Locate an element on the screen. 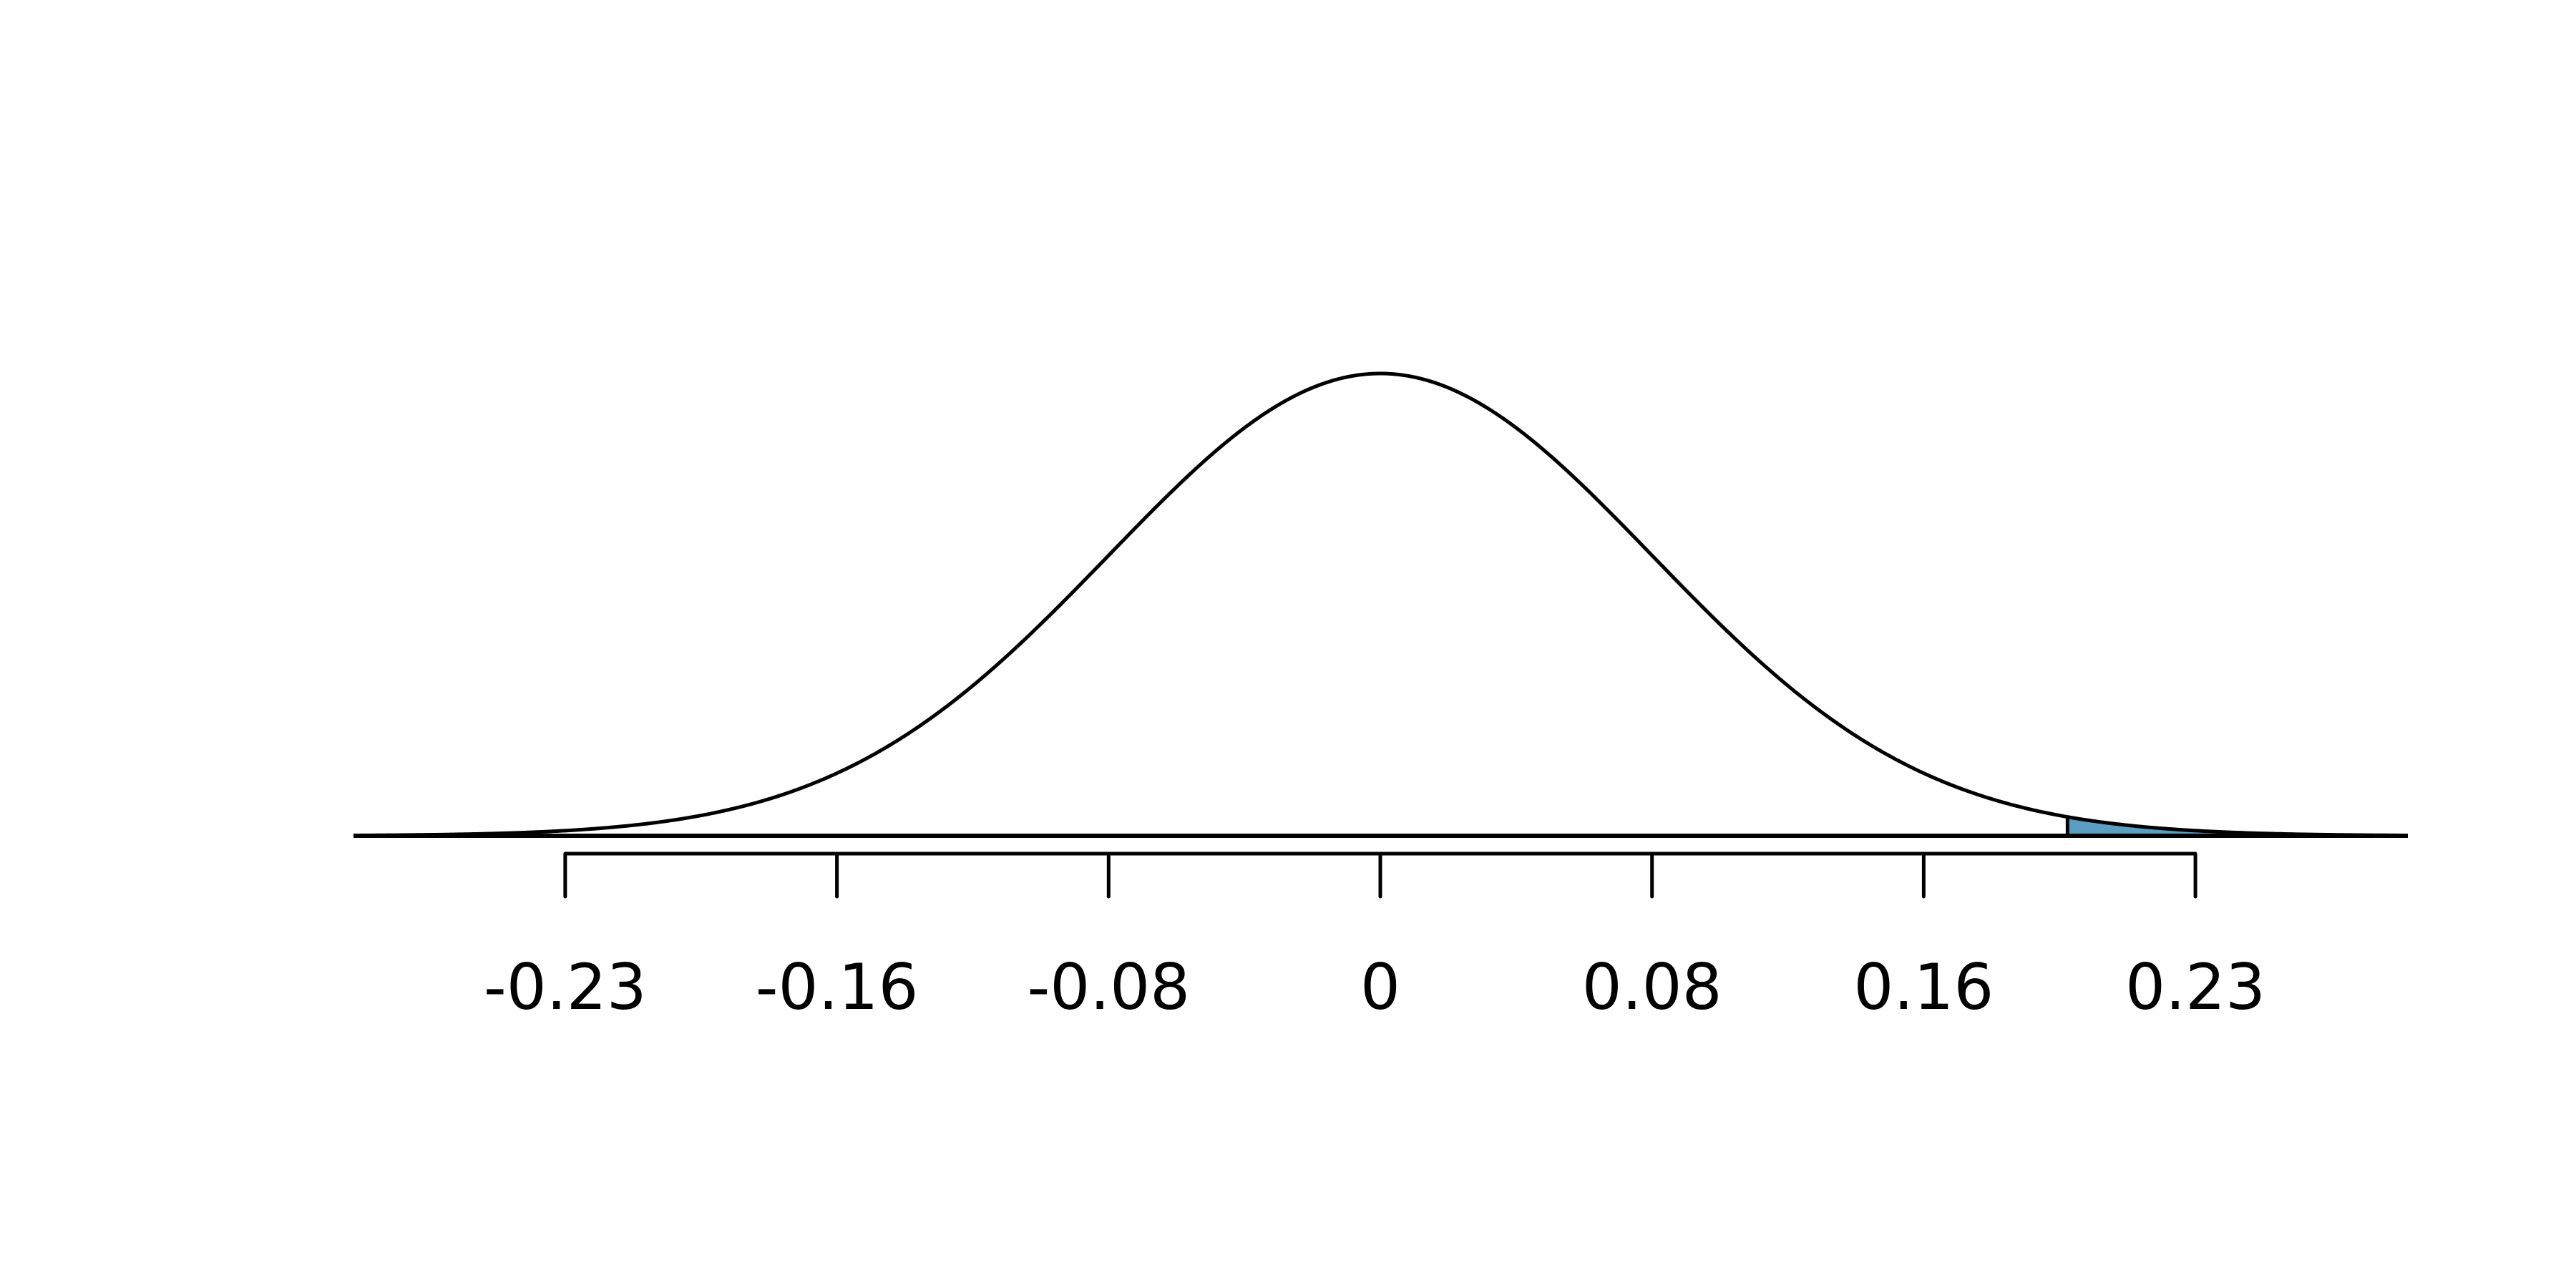 The height and width of the screenshot is (1288, 2576). shaded-tail-area is located at coordinates (2237, 826).